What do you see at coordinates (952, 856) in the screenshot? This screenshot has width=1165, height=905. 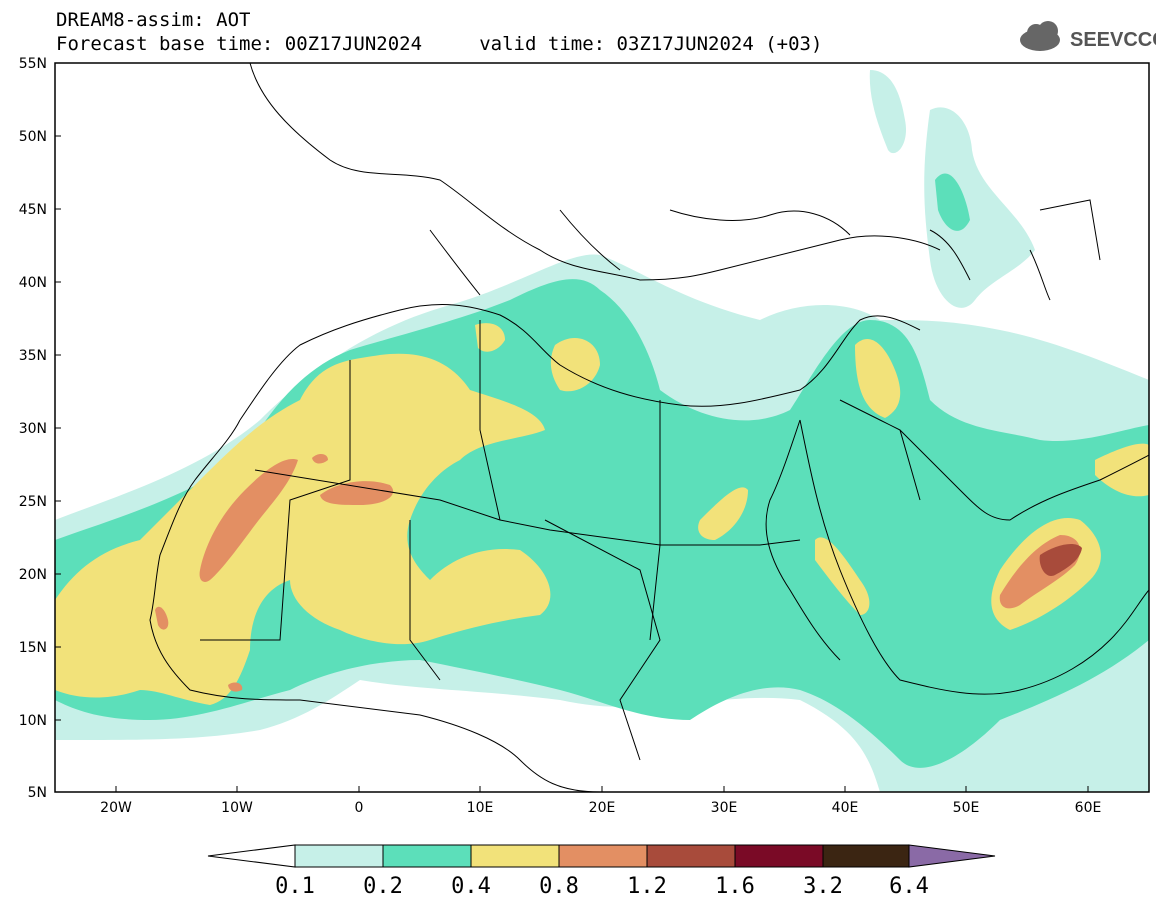 I see `colorbar-over-arrow` at bounding box center [952, 856].